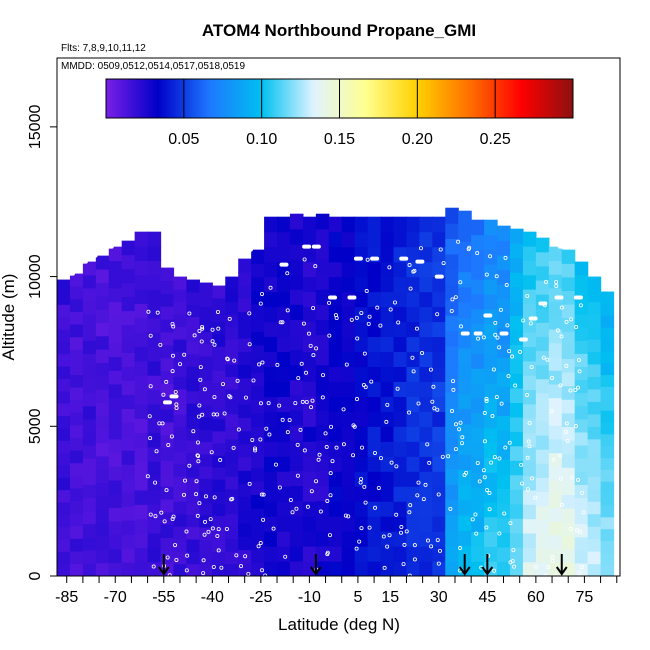 This screenshot has height=650, width=650. What do you see at coordinates (35, 575) in the screenshot?
I see `y-tick-label: 0` at bounding box center [35, 575].